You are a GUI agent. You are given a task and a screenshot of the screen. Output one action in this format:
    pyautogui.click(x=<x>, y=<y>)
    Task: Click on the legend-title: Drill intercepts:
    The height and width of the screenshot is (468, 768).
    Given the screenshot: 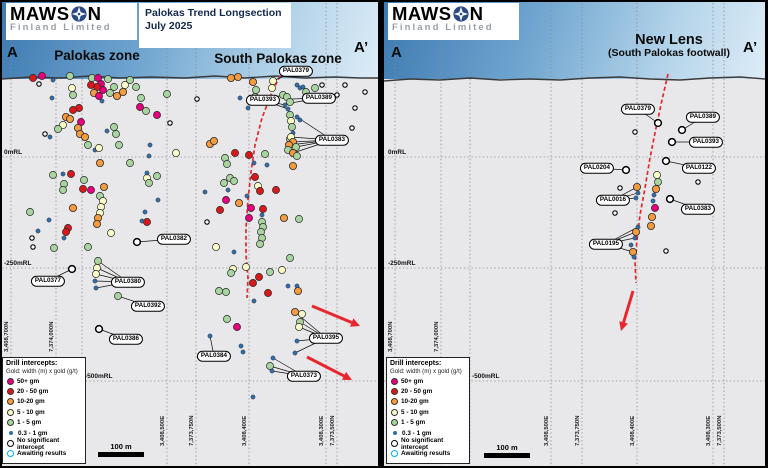 What is the action you would take?
    pyautogui.click(x=32, y=363)
    